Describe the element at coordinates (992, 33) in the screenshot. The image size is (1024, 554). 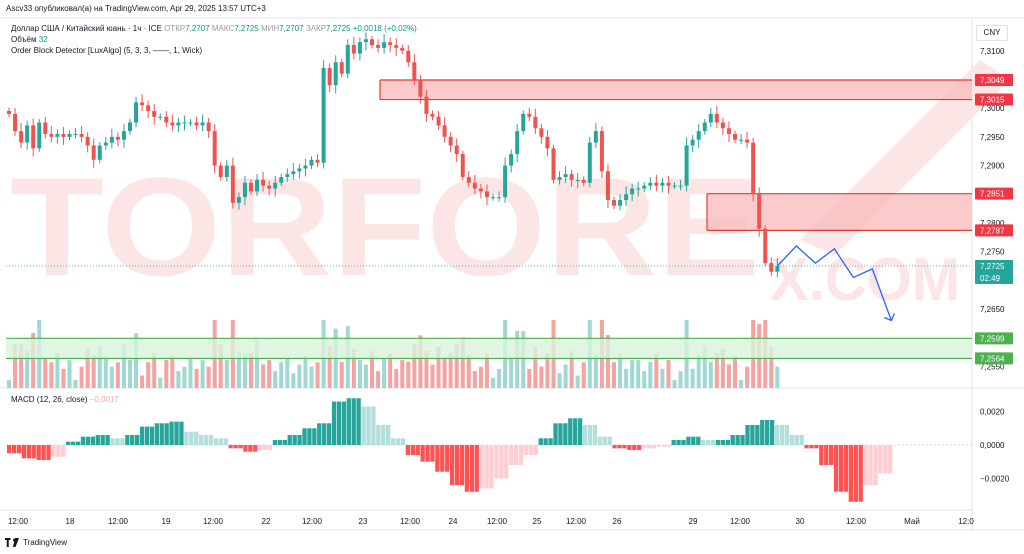
I see `currency-button: CNY` at that location.